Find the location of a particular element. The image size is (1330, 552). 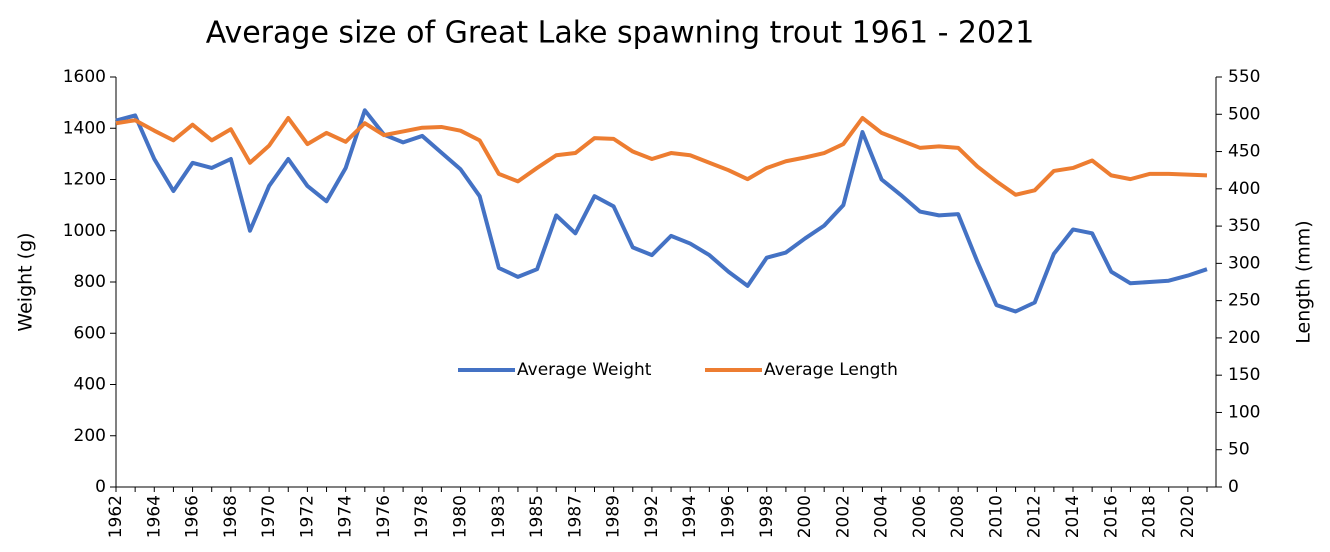

y-tick-label: 1400 is located at coordinates (84, 128).